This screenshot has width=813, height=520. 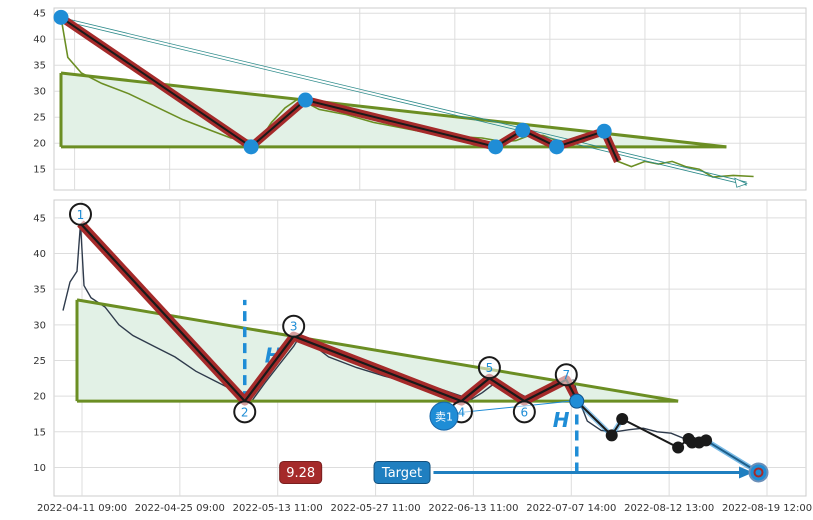 What do you see at coordinates (767, 508) in the screenshot?
I see `x-tick-label: 2022-08-19 12:00` at bounding box center [767, 508].